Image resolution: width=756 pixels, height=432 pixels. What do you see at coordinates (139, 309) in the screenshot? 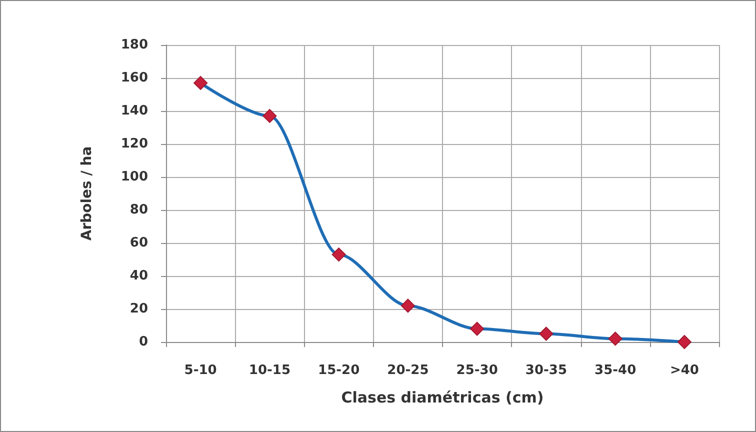
I see `y-tick-label: 20` at bounding box center [139, 309].